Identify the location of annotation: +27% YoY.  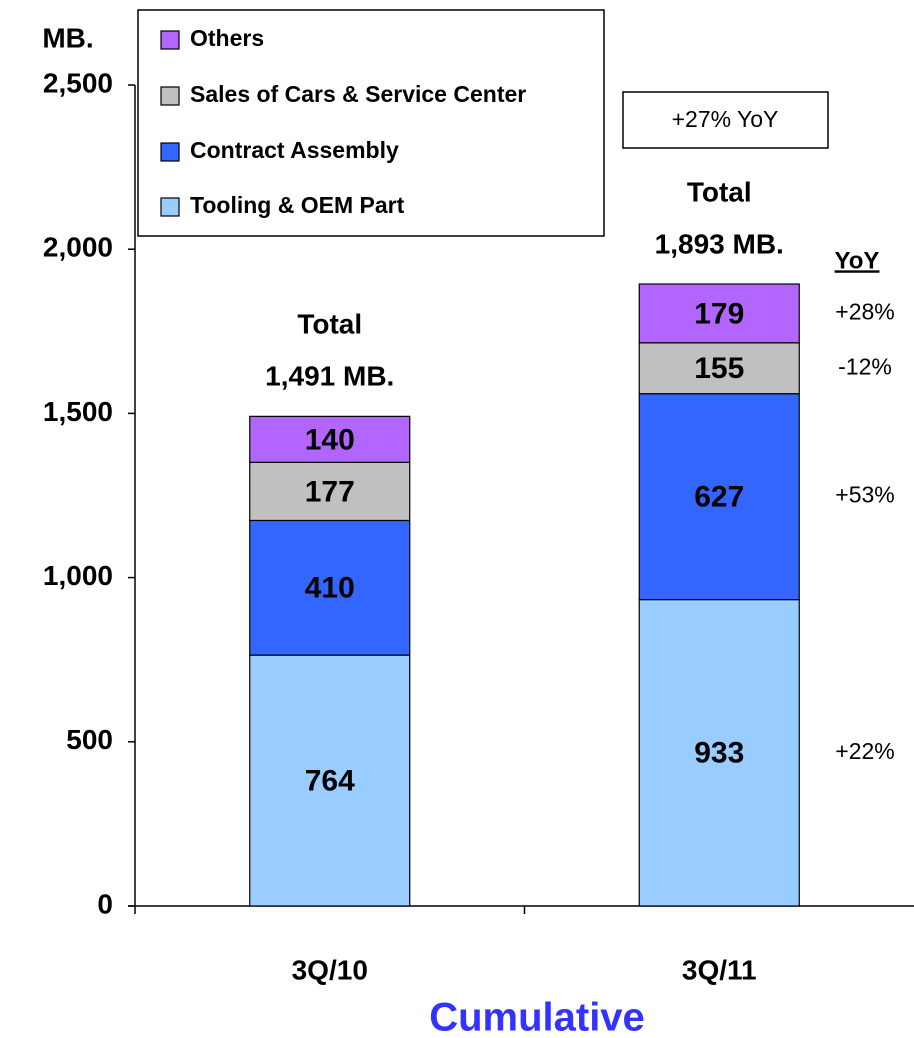
(725, 119).